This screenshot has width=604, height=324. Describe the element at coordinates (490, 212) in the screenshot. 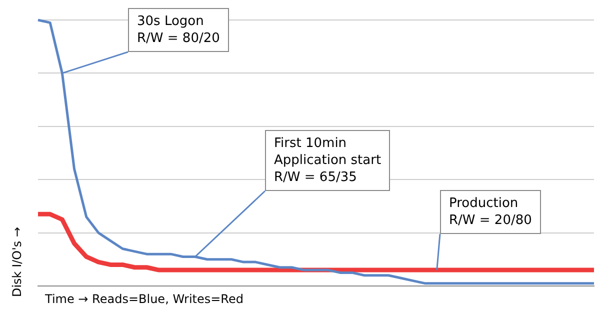

I see `annotation: Production R/W = 20/80` at that location.